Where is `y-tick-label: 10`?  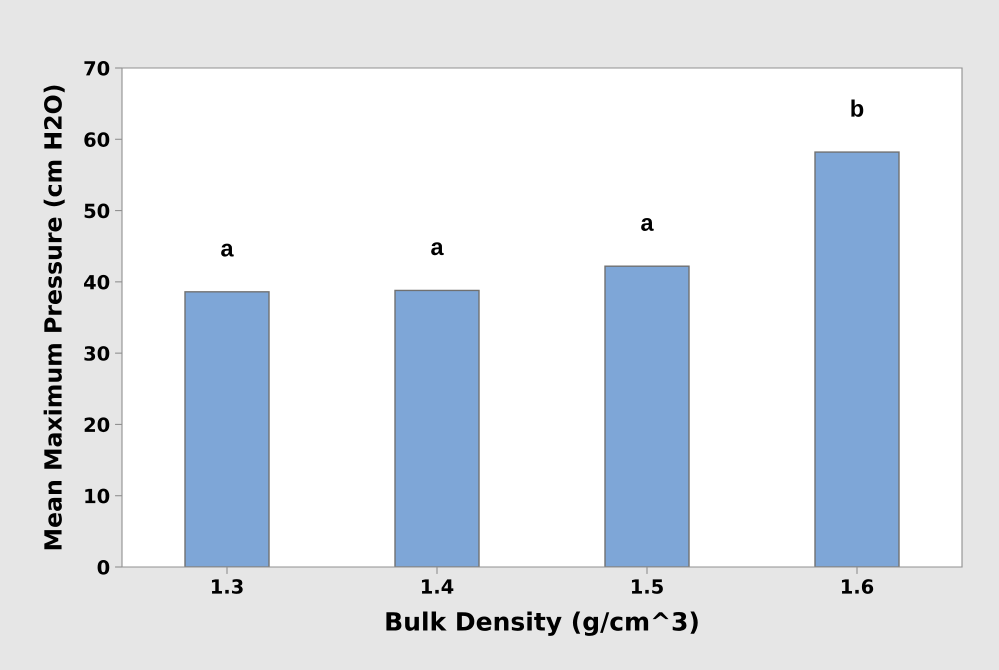
y-tick-label: 10 is located at coordinates (97, 496).